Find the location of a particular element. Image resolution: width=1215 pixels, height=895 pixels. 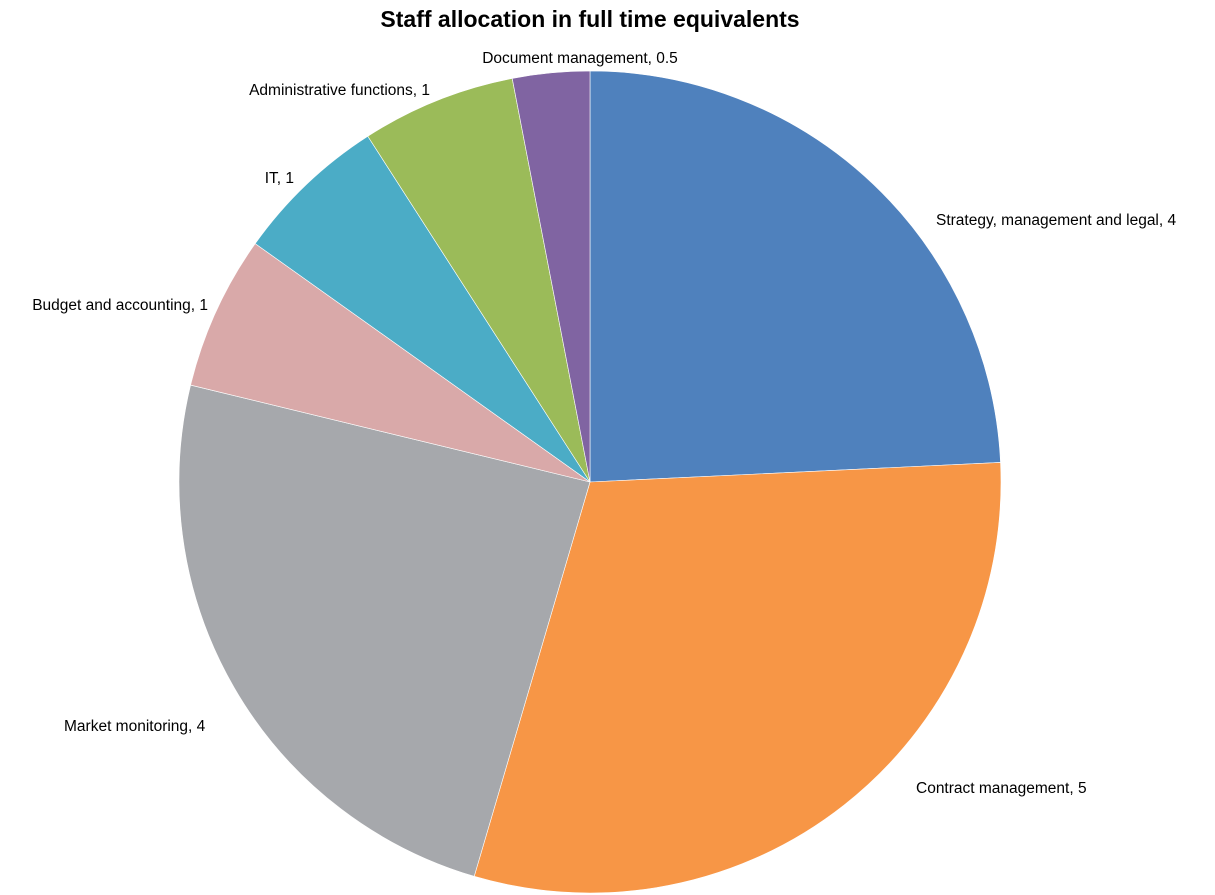

pie-slice-it is located at coordinates (422, 309).